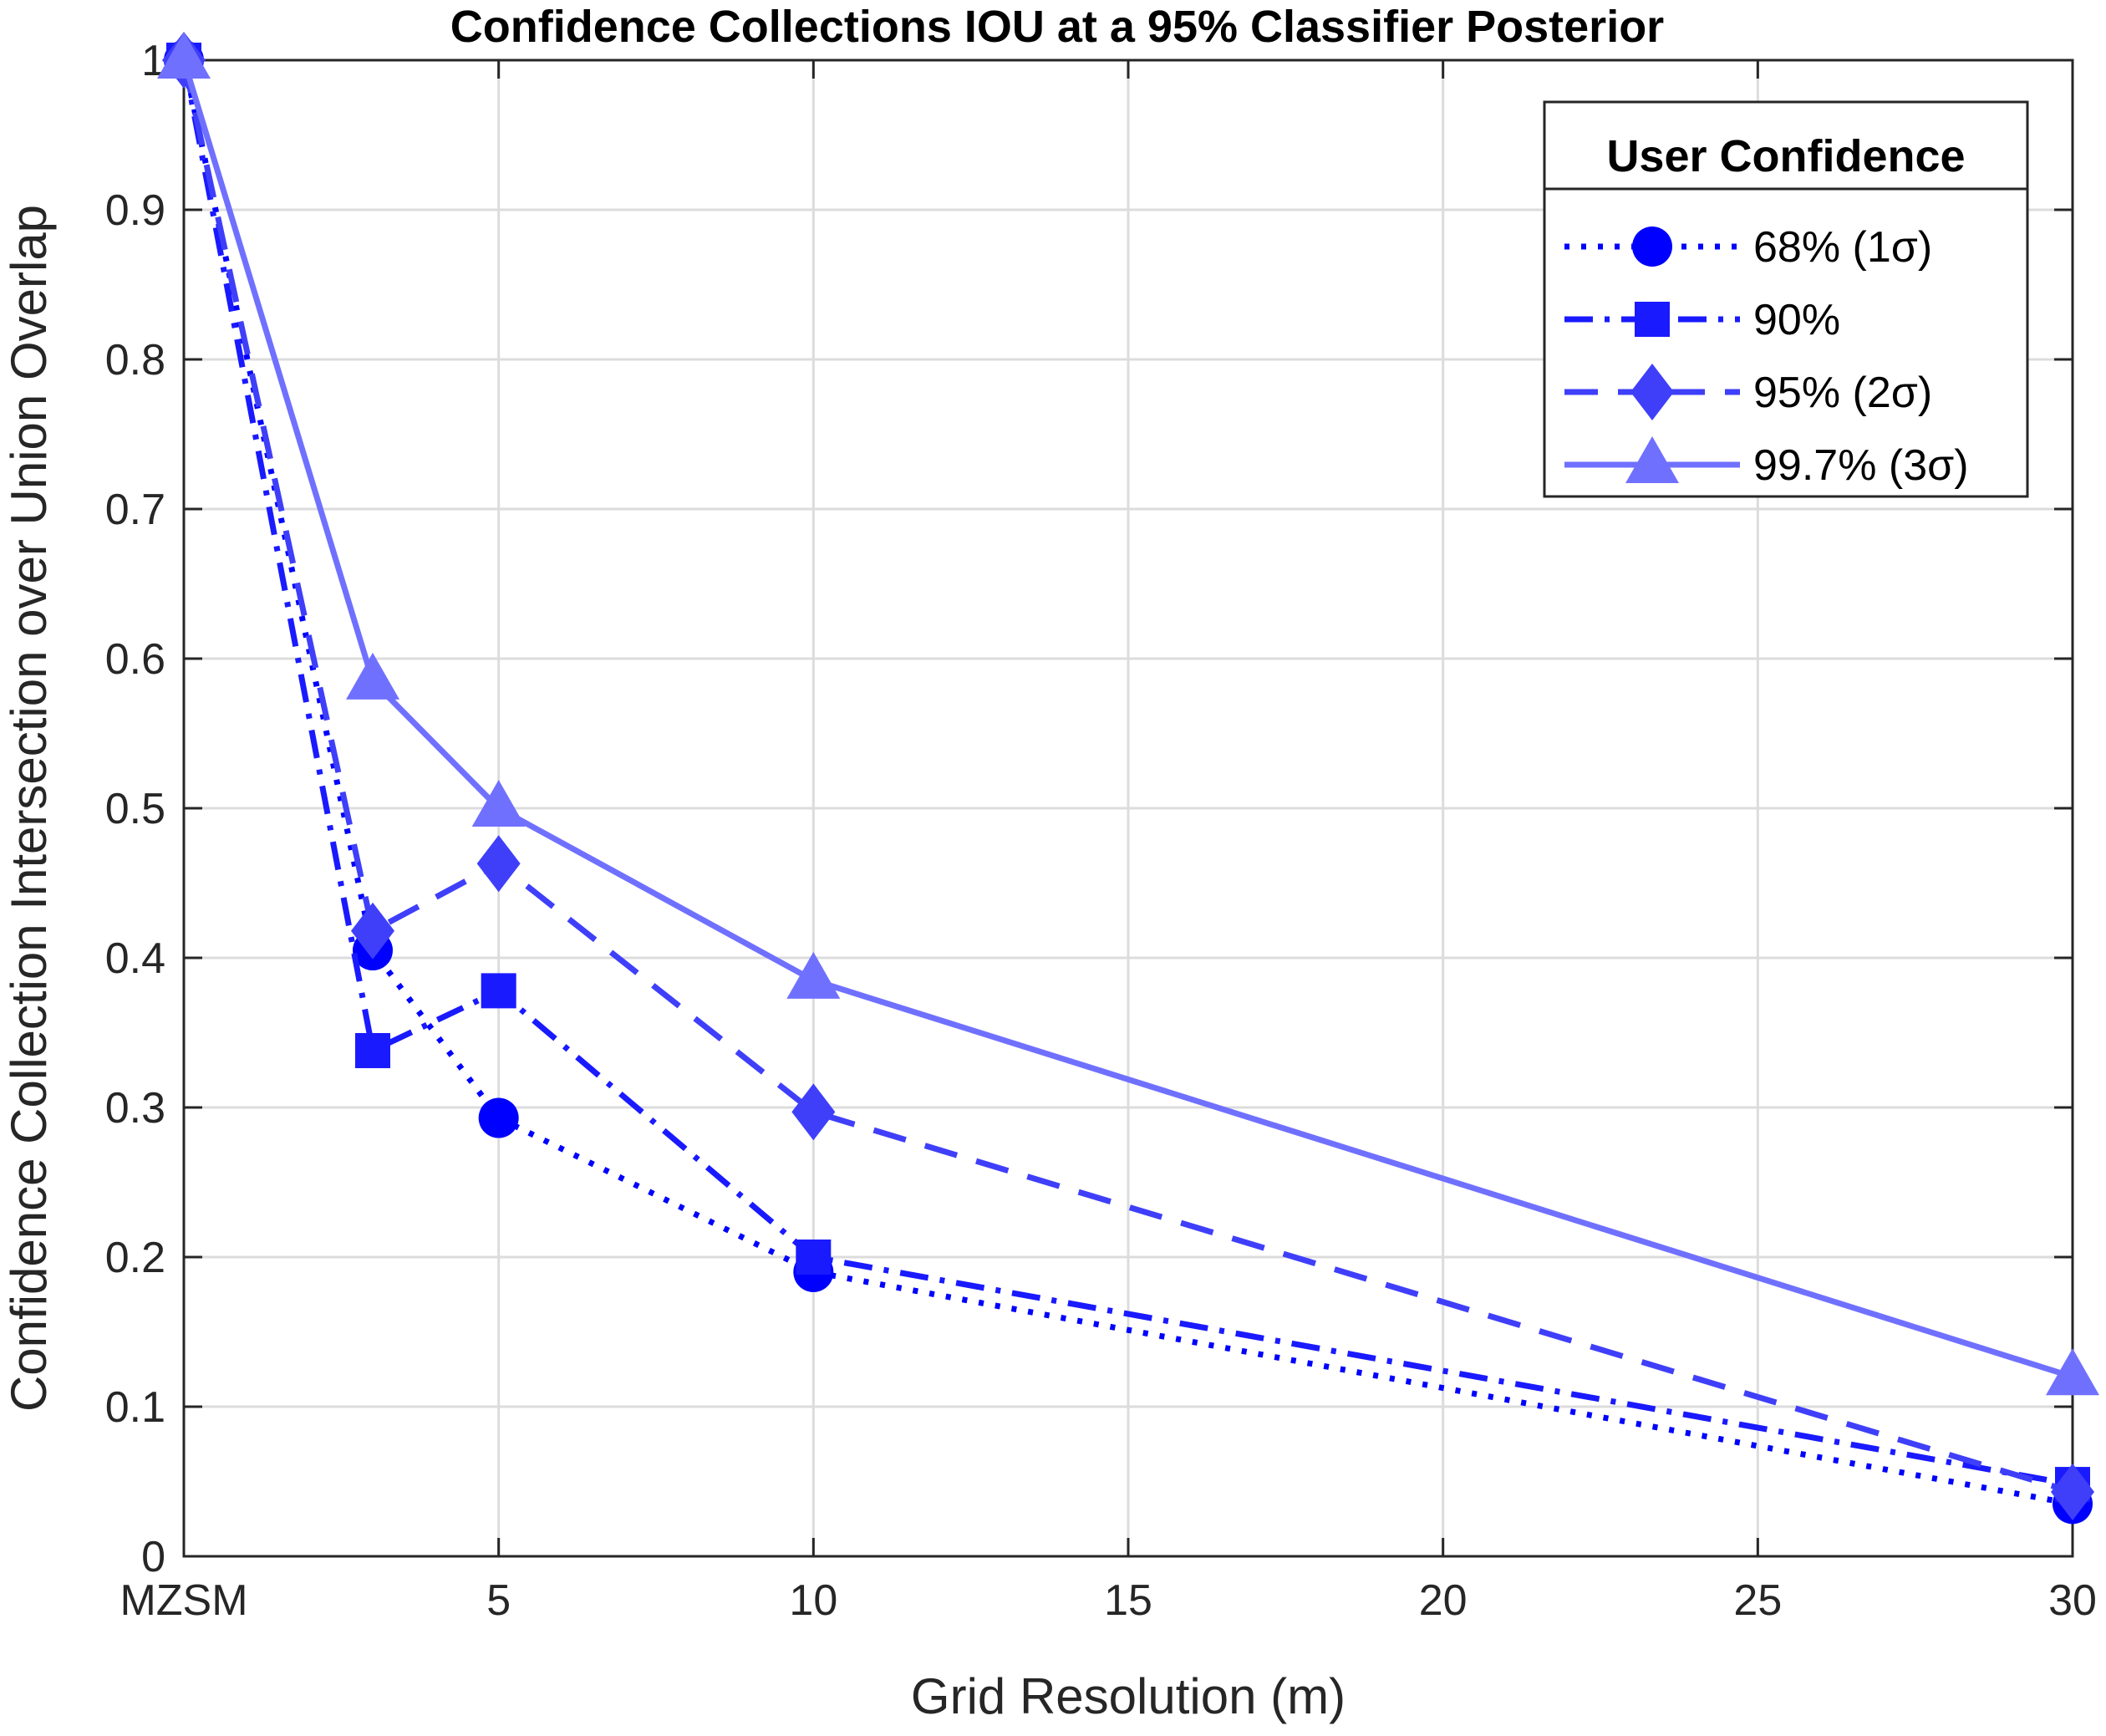 The height and width of the screenshot is (1736, 2106). I want to click on y-tick-label: 0.5, so click(135, 809).